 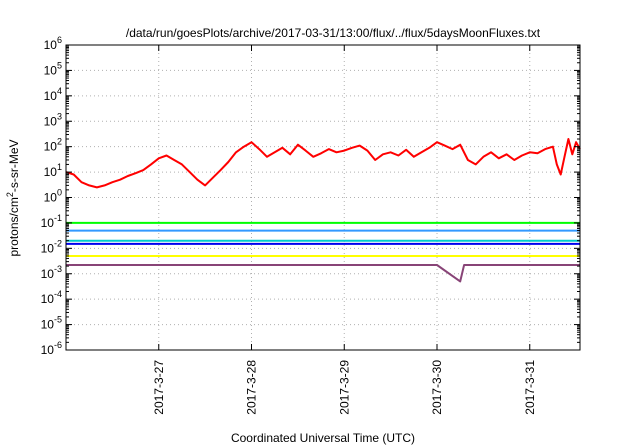 What do you see at coordinates (14, 165) in the screenshot?
I see `y-axis-title-part: -s-sr-MeV` at bounding box center [14, 165].